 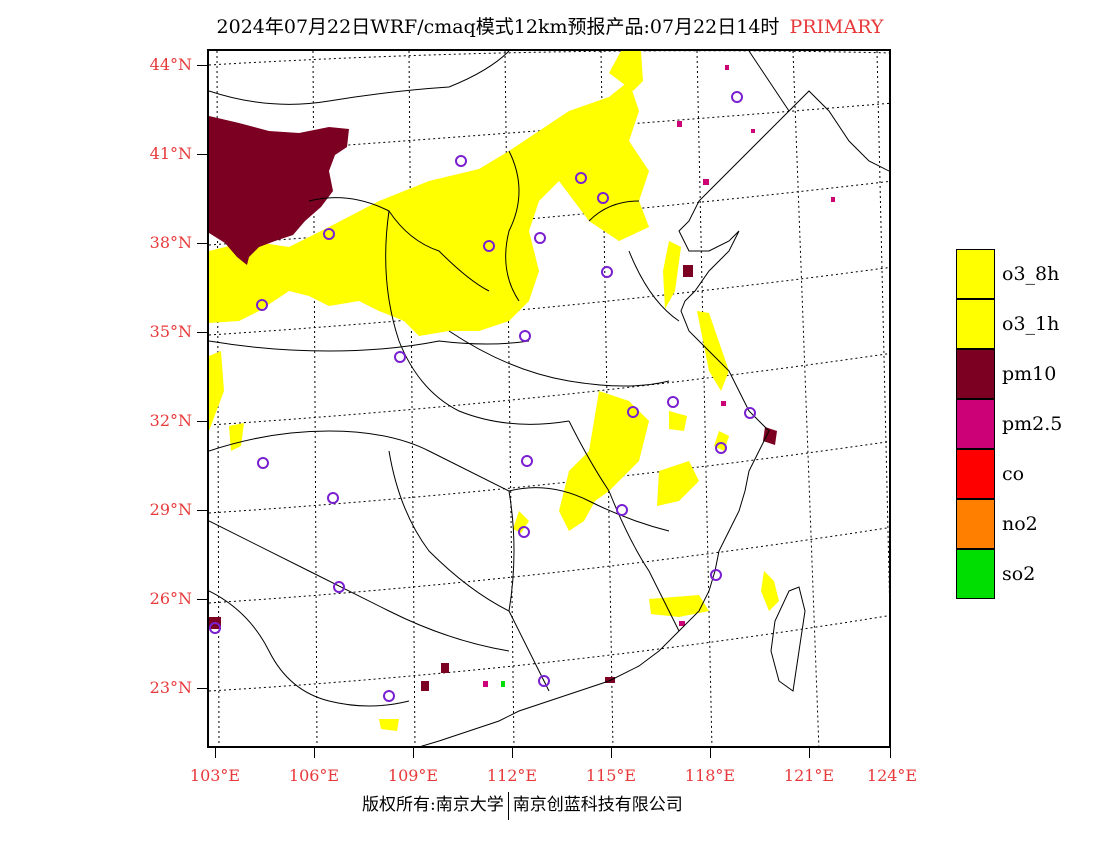 I want to click on primary-tag: PRIMARY, so click(x=836, y=27).